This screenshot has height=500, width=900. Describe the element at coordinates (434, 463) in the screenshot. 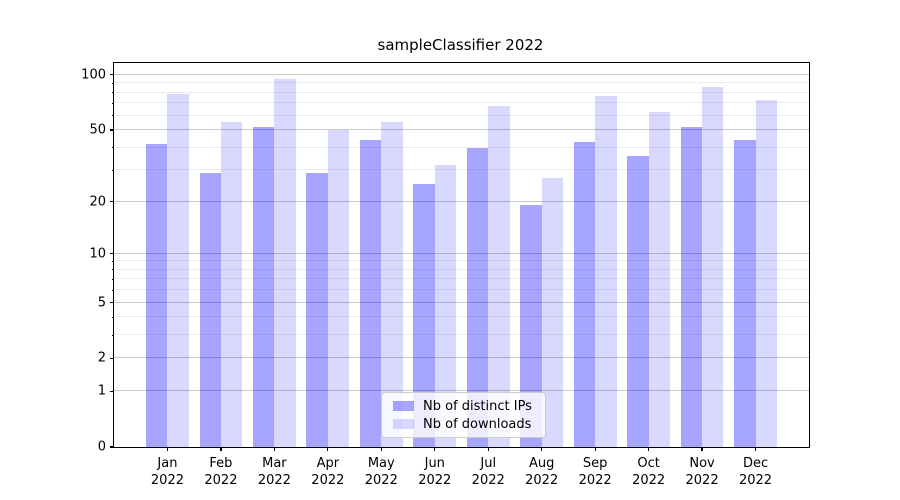

I see `x-label-month: Jun` at that location.